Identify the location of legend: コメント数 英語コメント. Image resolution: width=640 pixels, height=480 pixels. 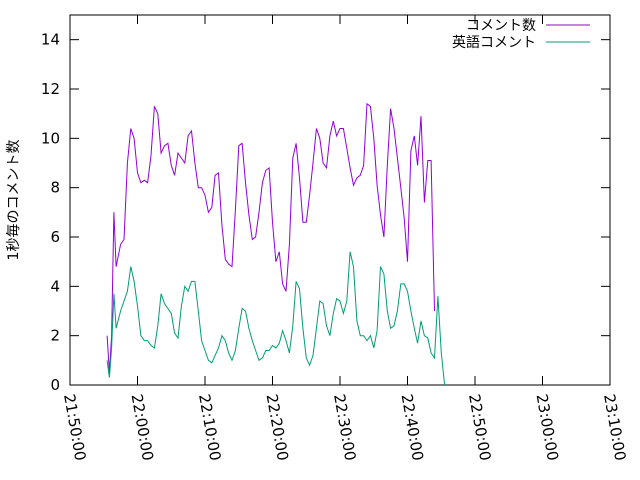
(521, 34).